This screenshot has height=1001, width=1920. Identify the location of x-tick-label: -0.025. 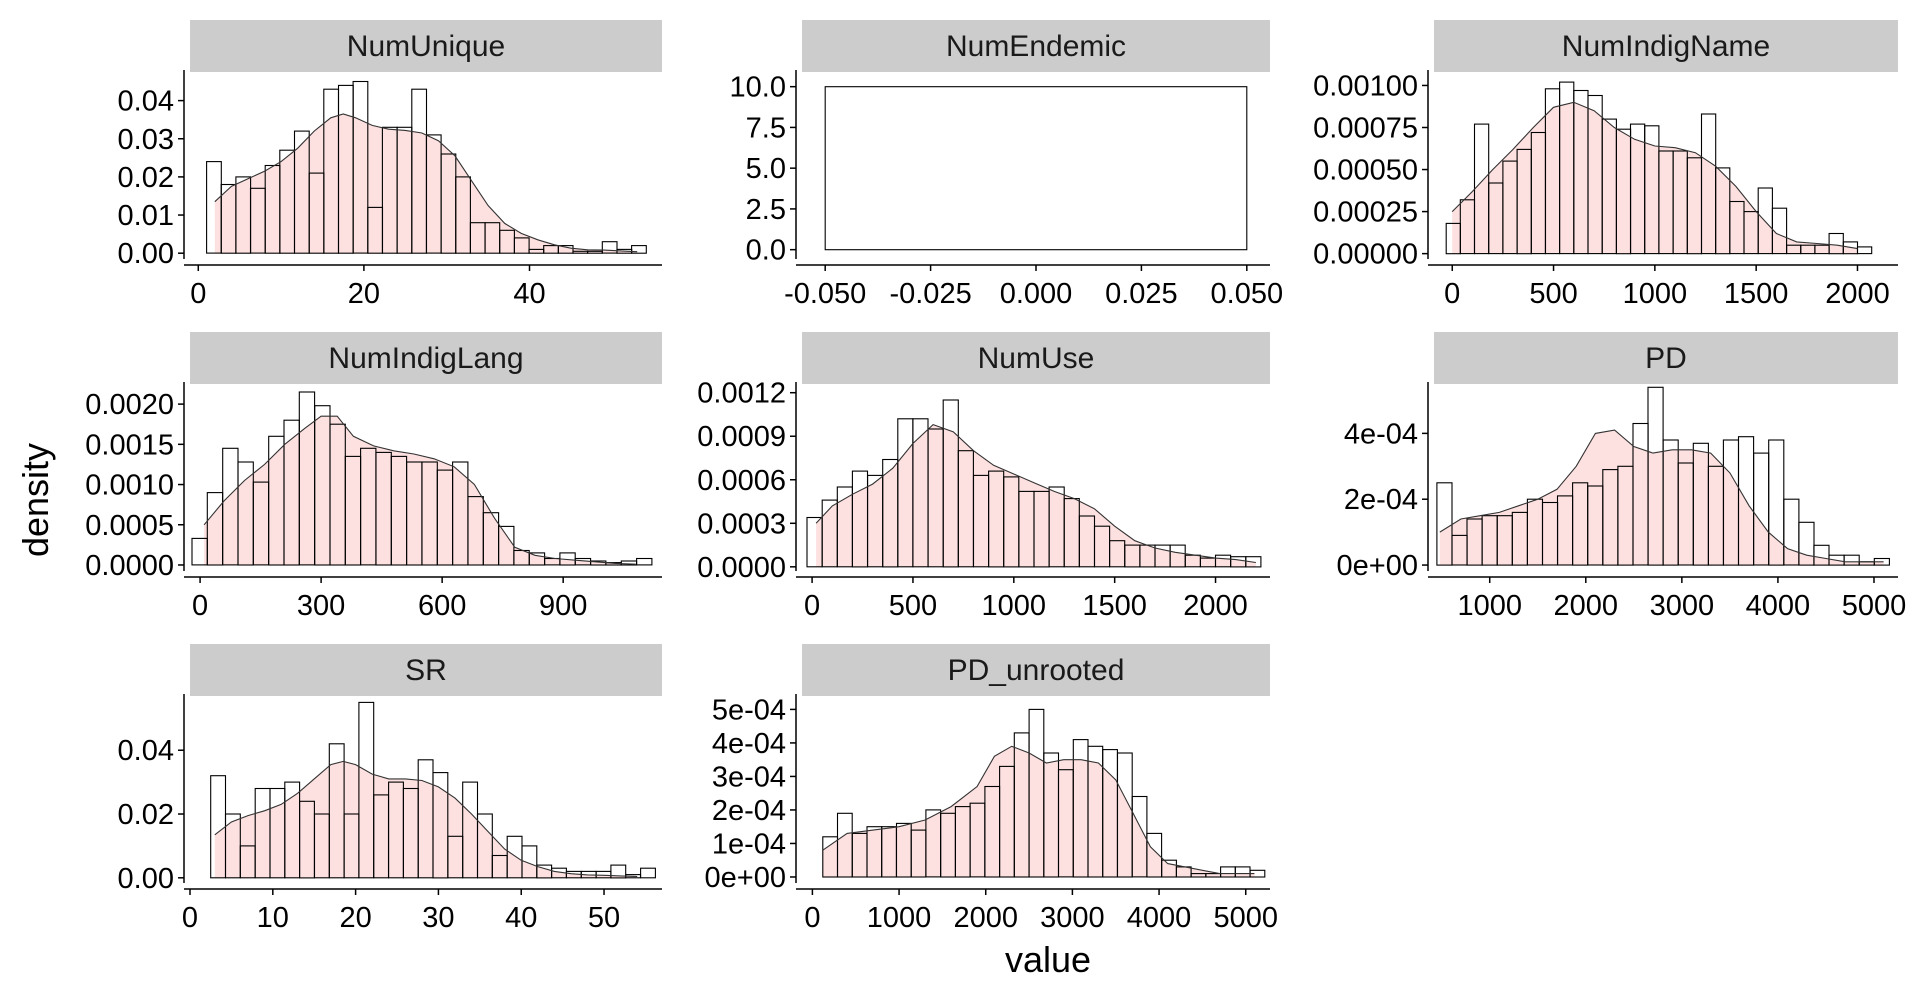
(930, 294).